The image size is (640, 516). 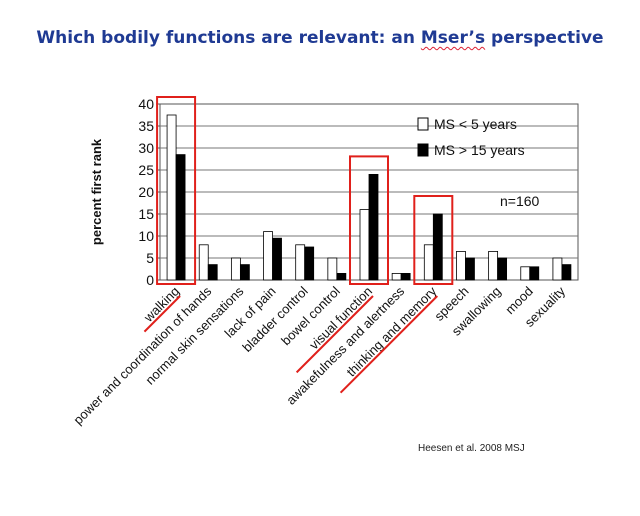 I want to click on y-tick-label-10: 10, so click(x=146, y=236).